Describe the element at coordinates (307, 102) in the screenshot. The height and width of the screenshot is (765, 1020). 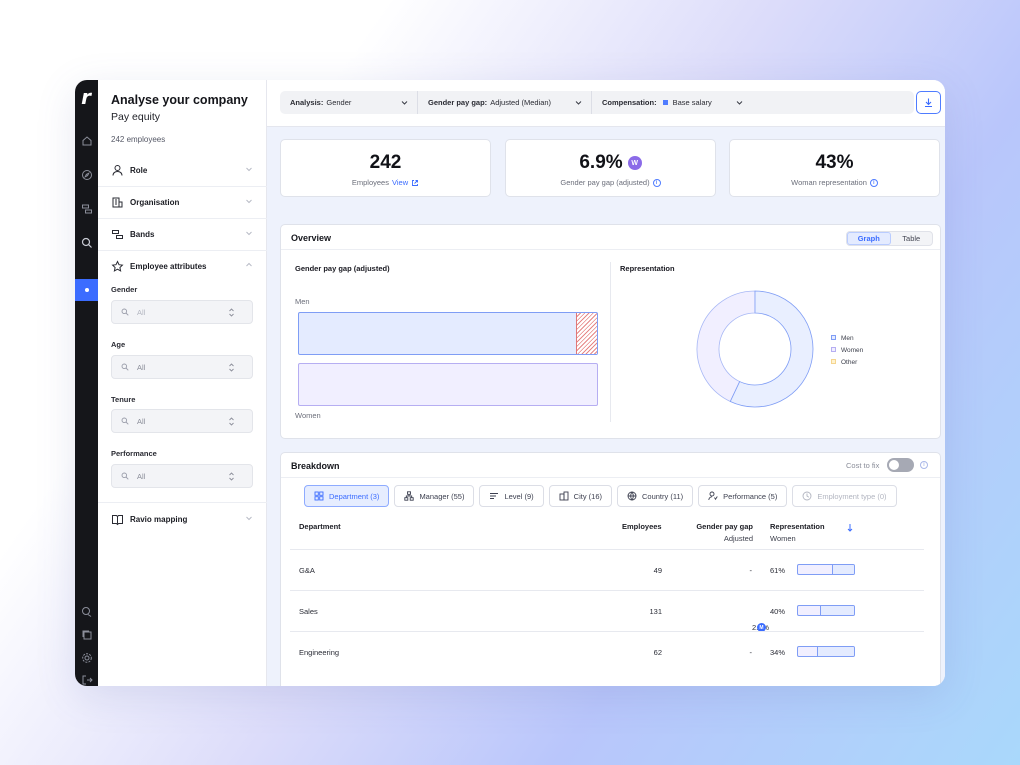
I see `analysis-label: Analysis:` at that location.